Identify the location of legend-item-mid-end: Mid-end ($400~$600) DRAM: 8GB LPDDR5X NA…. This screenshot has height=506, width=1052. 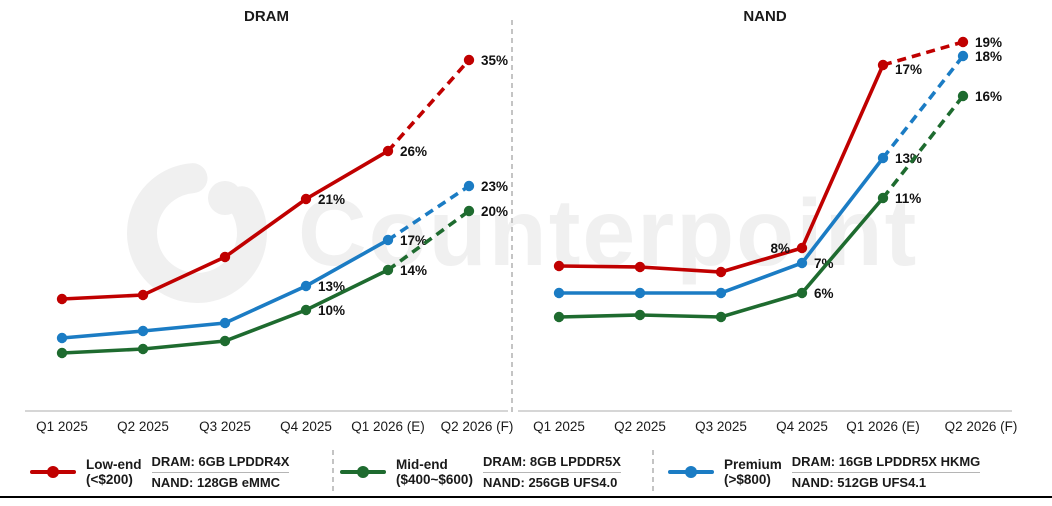
(480, 472).